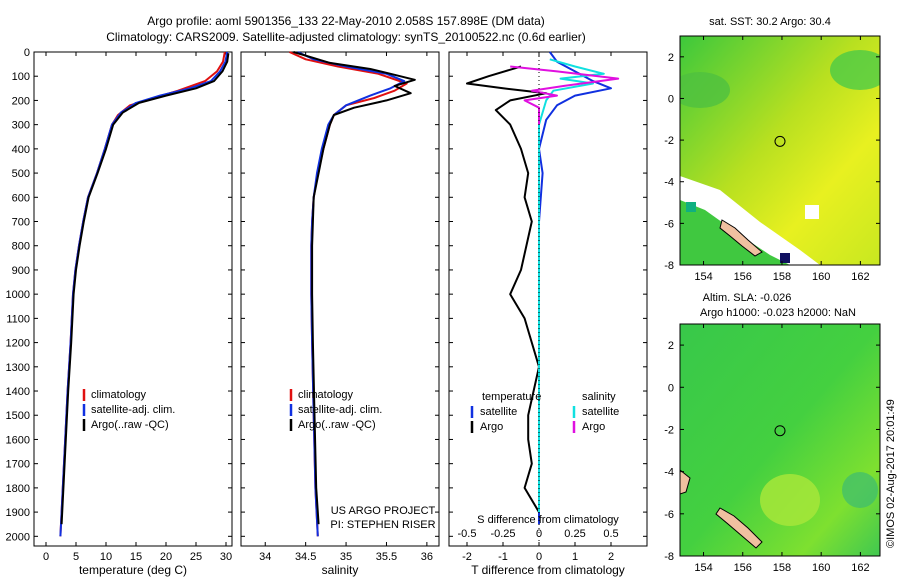  What do you see at coordinates (383, 511) in the screenshot?
I see `project-credit: US ARGO PROJECT` at bounding box center [383, 511].